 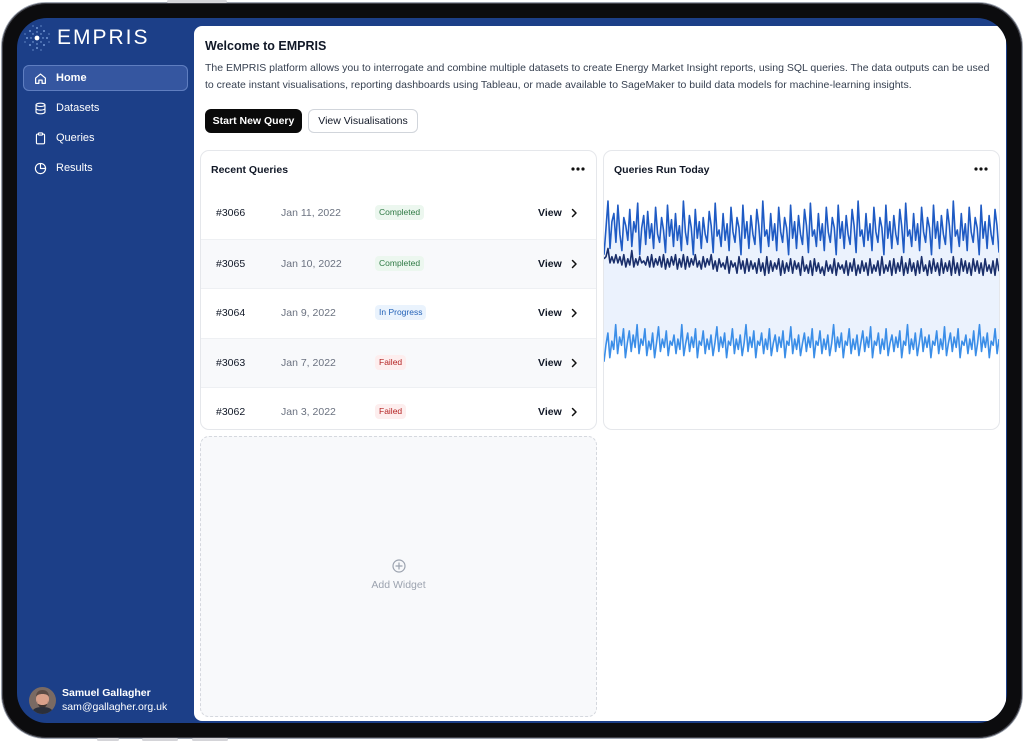 What do you see at coordinates (71, 78) in the screenshot?
I see `sidebar-item-label: Home` at bounding box center [71, 78].